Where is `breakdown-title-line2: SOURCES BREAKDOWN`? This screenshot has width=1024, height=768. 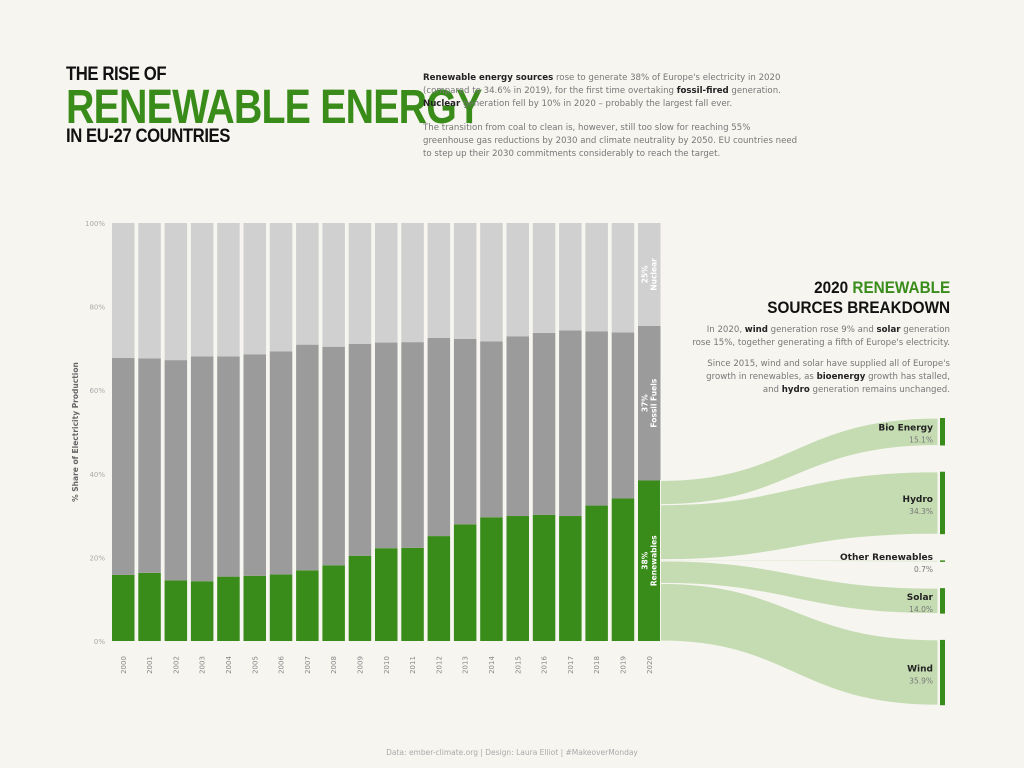 breakdown-title-line2: SOURCES BREAKDOWN is located at coordinates (858, 307).